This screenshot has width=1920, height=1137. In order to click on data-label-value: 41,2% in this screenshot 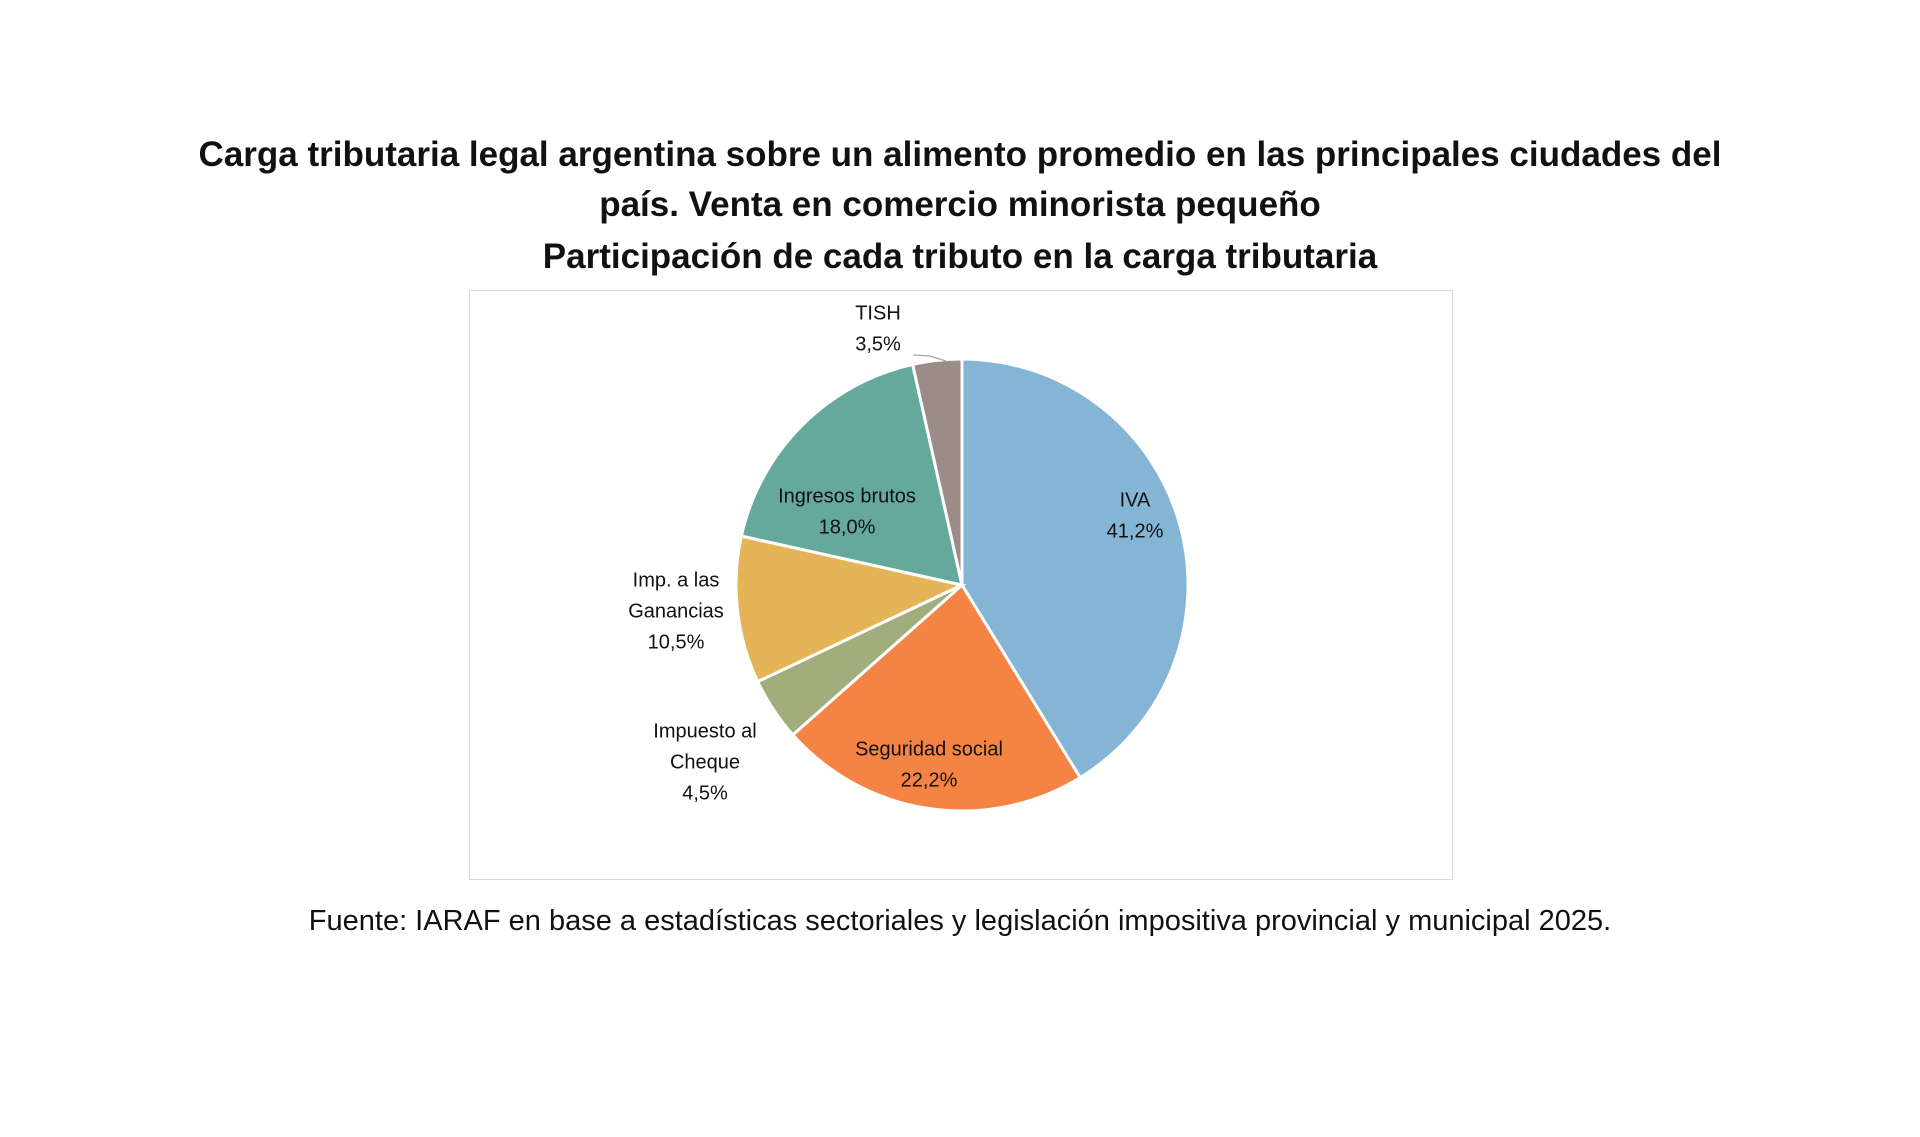, I will do `click(1135, 531)`.